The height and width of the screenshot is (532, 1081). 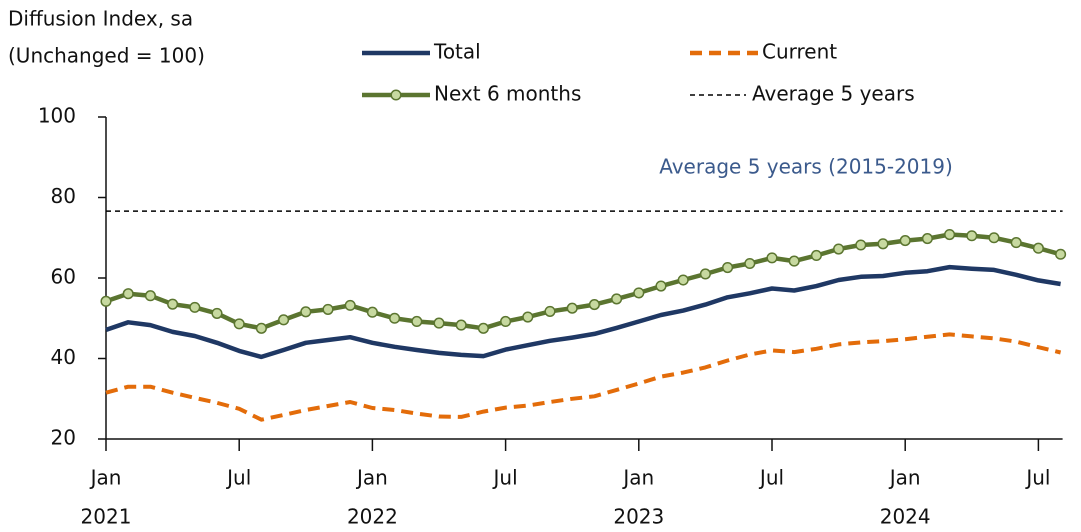 What do you see at coordinates (63, 196) in the screenshot?
I see `y-tick-label: 80` at bounding box center [63, 196].